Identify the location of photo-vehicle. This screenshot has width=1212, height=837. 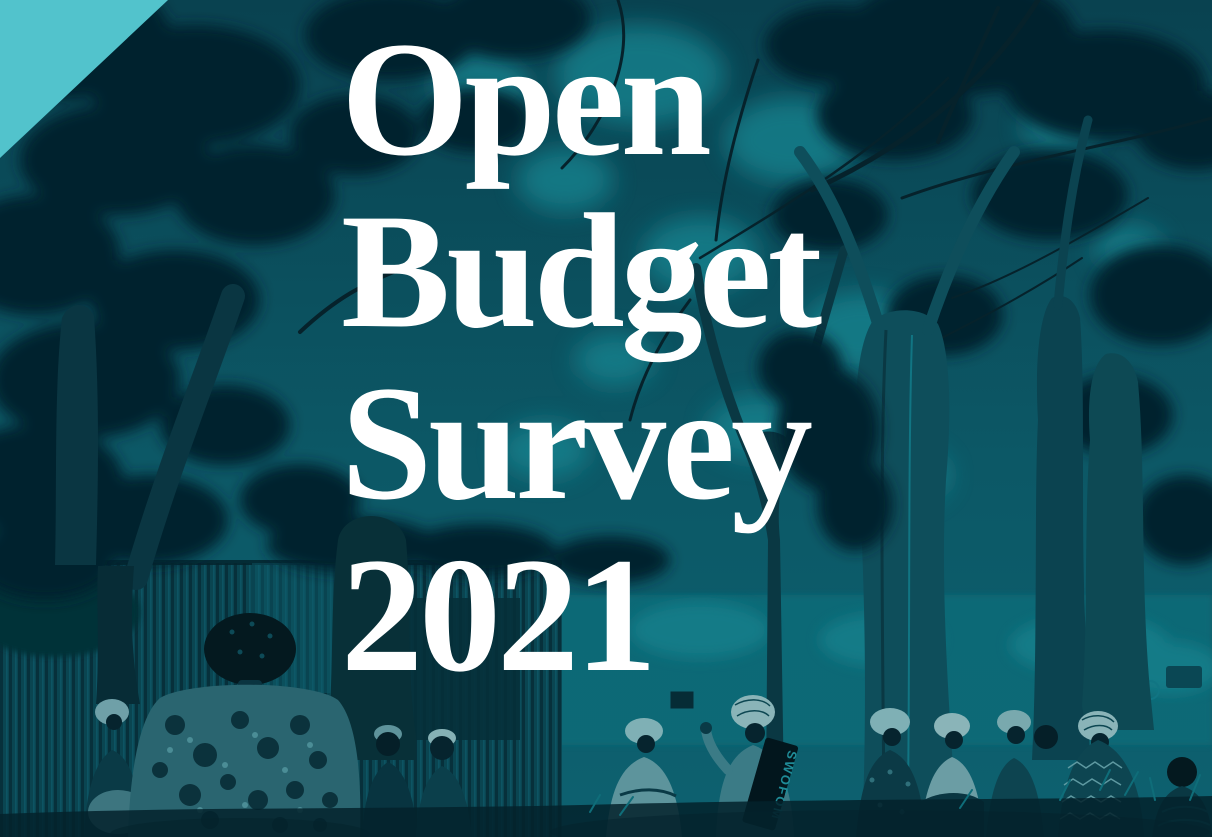
(1184, 677).